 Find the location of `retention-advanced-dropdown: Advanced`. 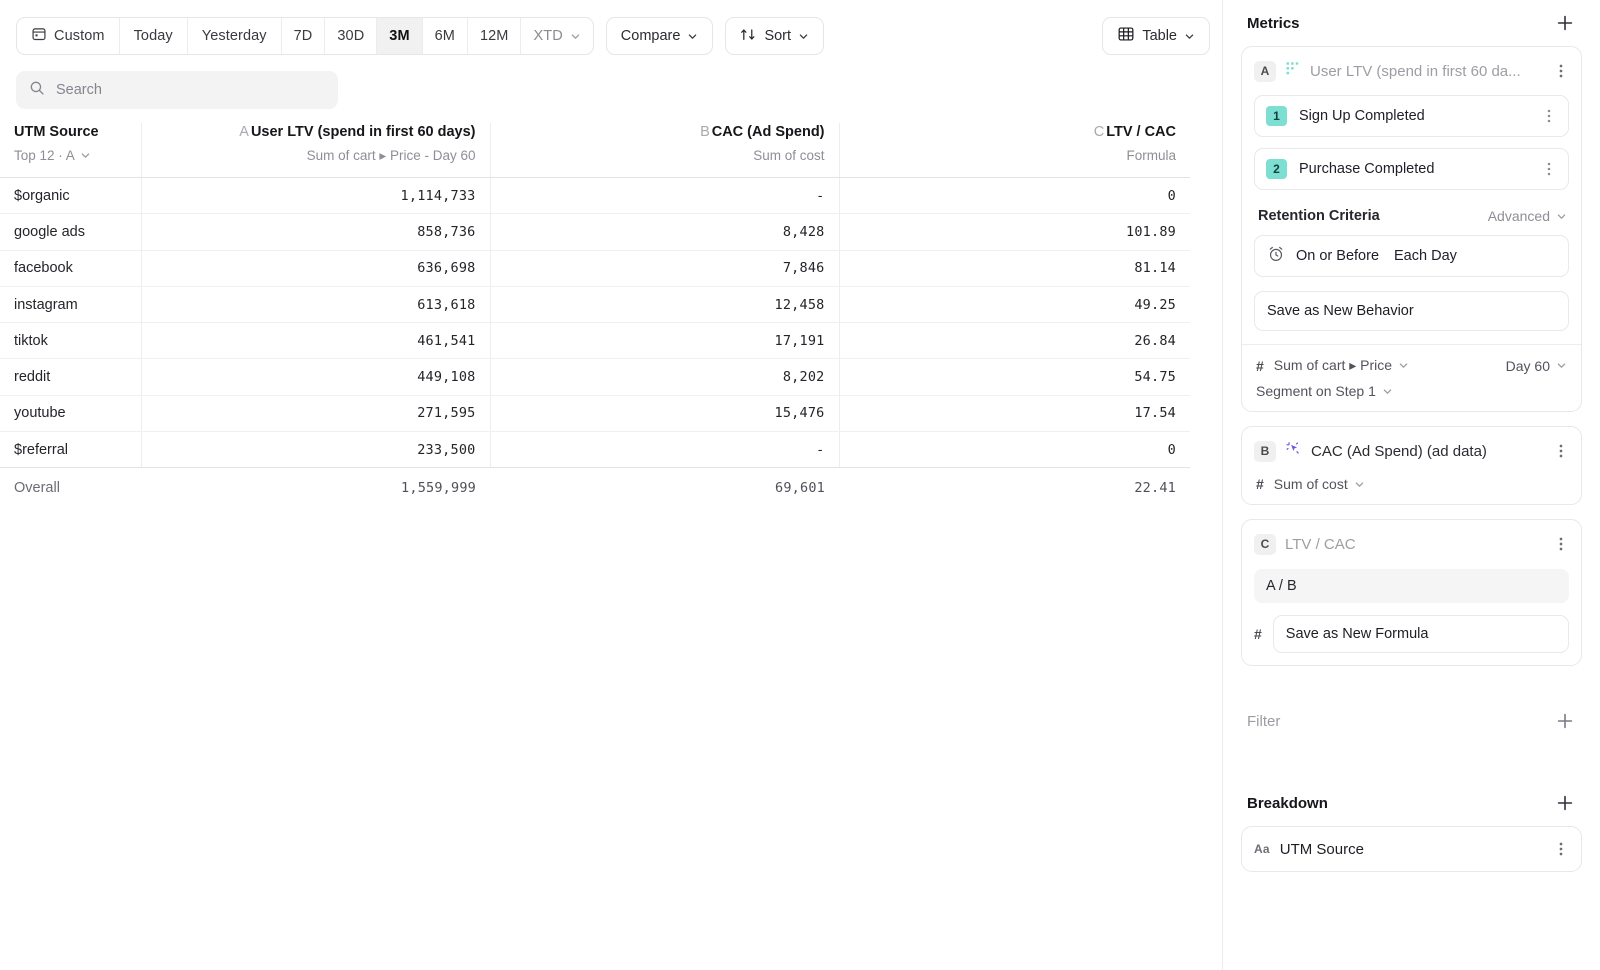

retention-advanced-dropdown: Advanced is located at coordinates (1527, 216).